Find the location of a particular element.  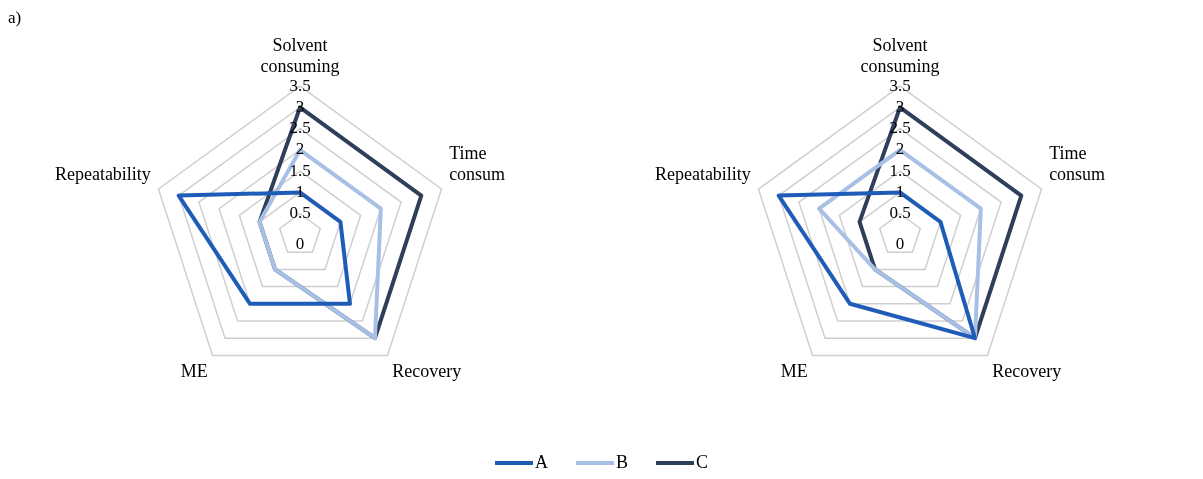

legend-label: A is located at coordinates (541, 462).